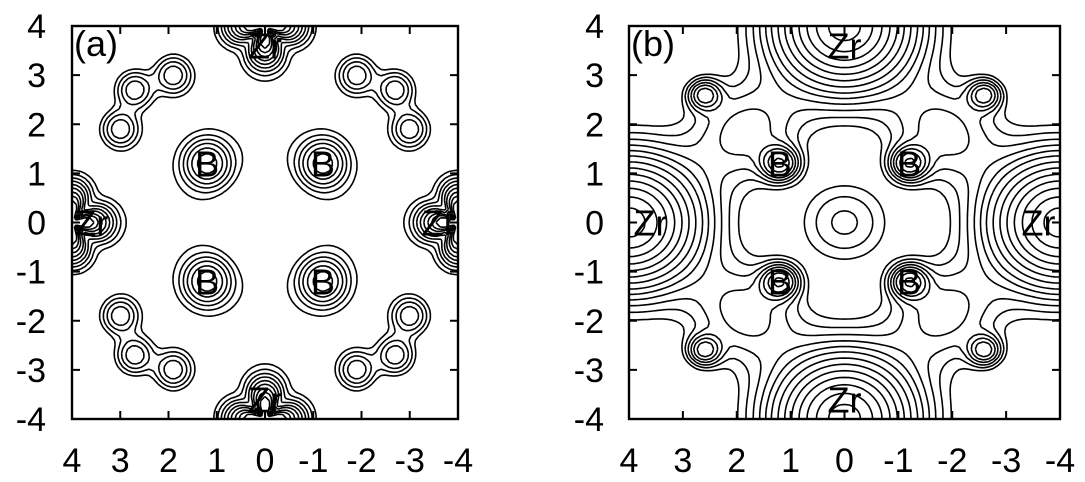 This screenshot has height=482, width=1085. Describe the element at coordinates (653, 43) in the screenshot. I see `panel-label: (b)` at that location.